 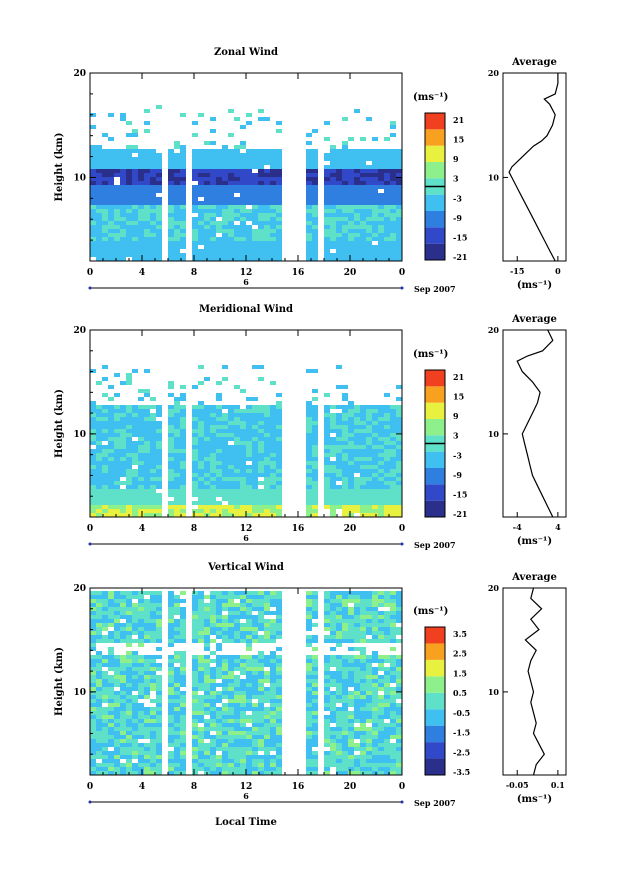 What do you see at coordinates (59, 423) in the screenshot?
I see `y-axis-label: Height (km)` at bounding box center [59, 423].